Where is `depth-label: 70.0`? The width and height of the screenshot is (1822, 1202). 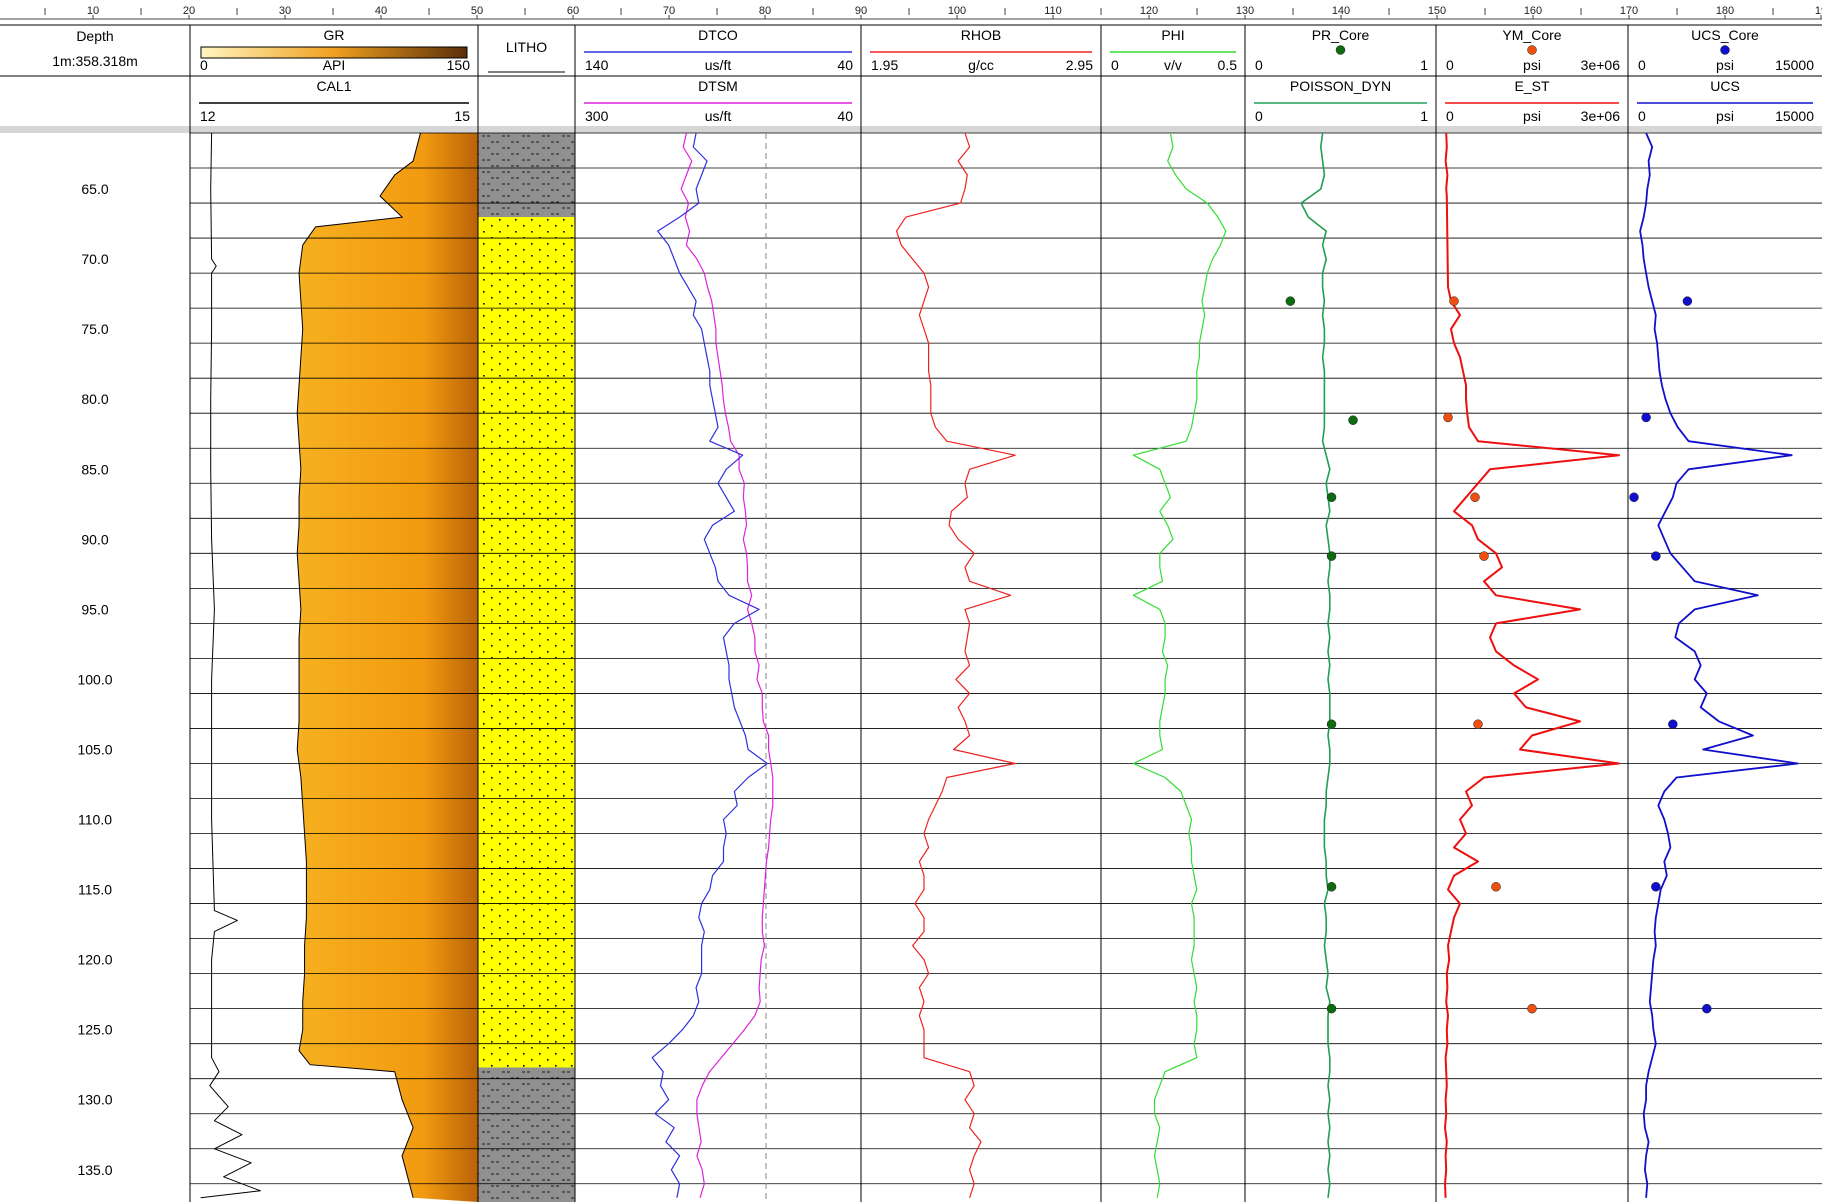
depth-label: 70.0 is located at coordinates (94, 259).